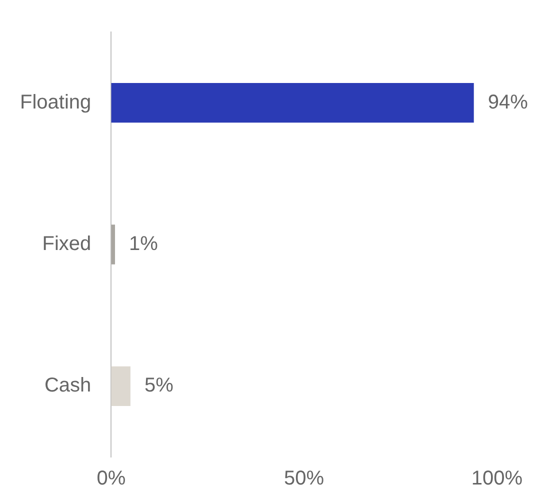 This screenshot has width=537, height=501. Describe the element at coordinates (497, 479) in the screenshot. I see `x-tick-label: 100%` at that location.